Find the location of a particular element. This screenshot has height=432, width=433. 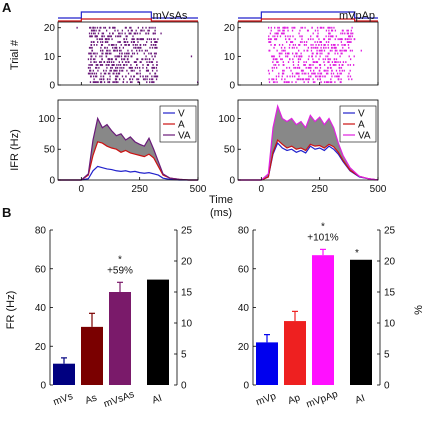

legend-label: A is located at coordinates (361, 125).